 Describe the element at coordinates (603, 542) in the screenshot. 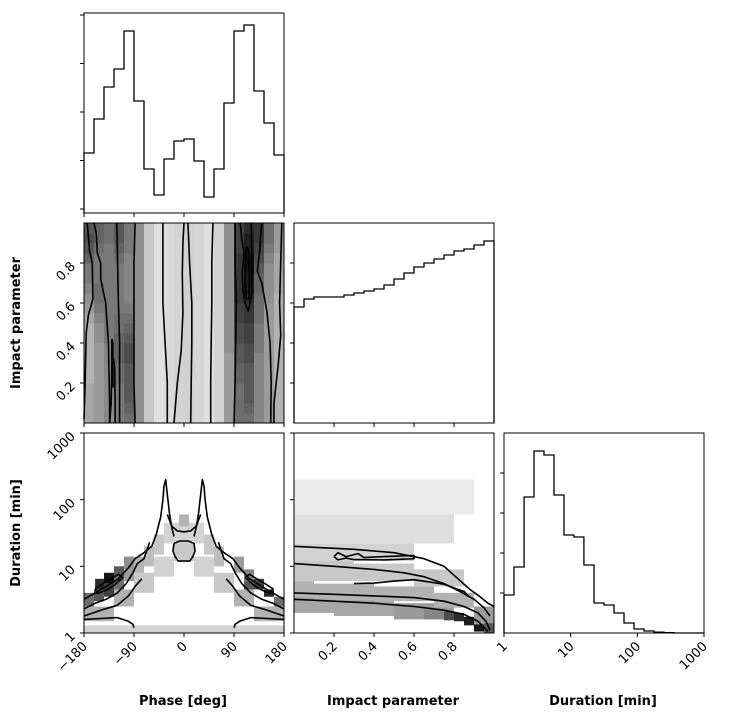

I see `duration-hist-line` at that location.